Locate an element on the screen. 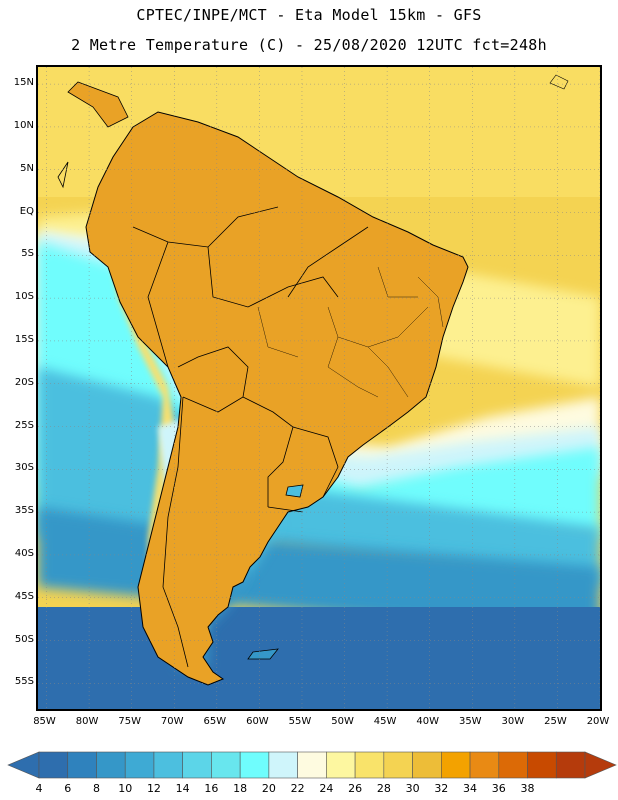 The height and width of the screenshot is (800, 618). longitude-tick-label: 25W is located at coordinates (555, 721).